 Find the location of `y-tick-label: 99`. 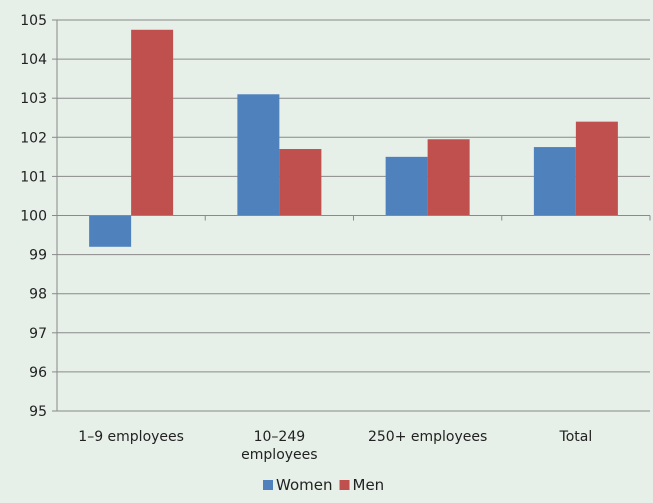

y-tick-label: 99 is located at coordinates (38, 256).